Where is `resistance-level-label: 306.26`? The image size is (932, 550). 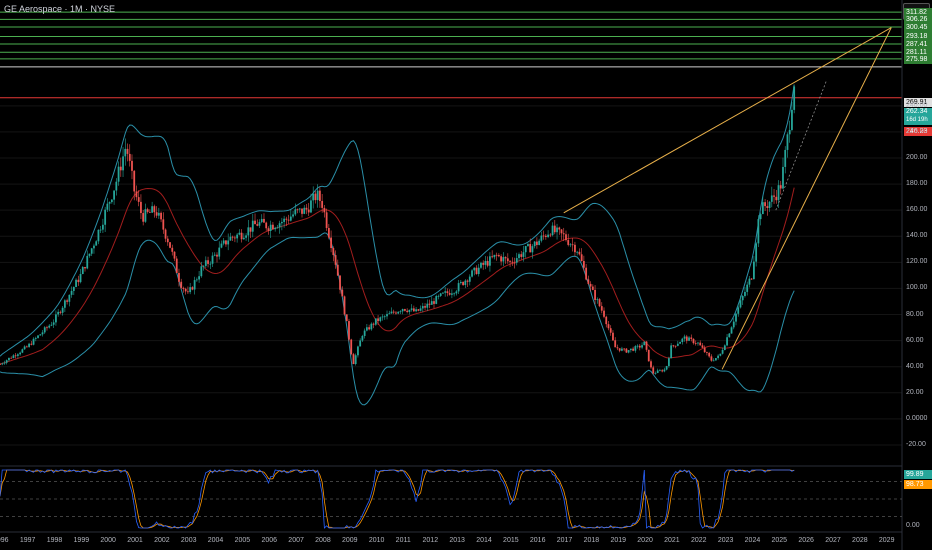 resistance-level-label: 306.26 is located at coordinates (918, 19).